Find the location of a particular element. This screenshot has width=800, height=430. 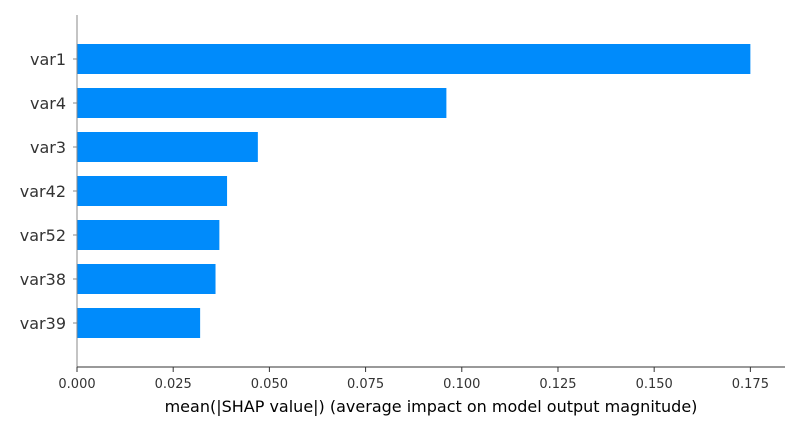

bar-var4 is located at coordinates (262, 103).